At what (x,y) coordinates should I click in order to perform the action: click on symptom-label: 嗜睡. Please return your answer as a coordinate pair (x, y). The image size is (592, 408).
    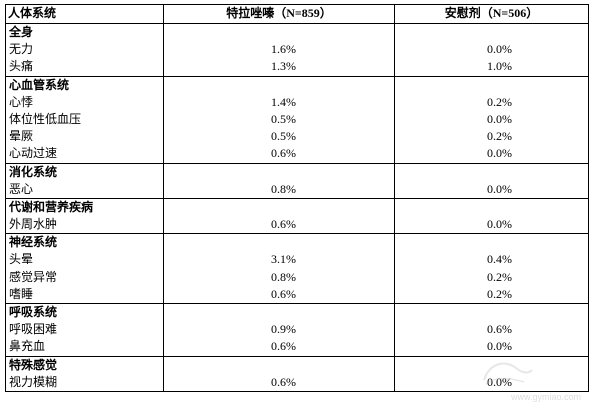
    Looking at the image, I should click on (21, 293).